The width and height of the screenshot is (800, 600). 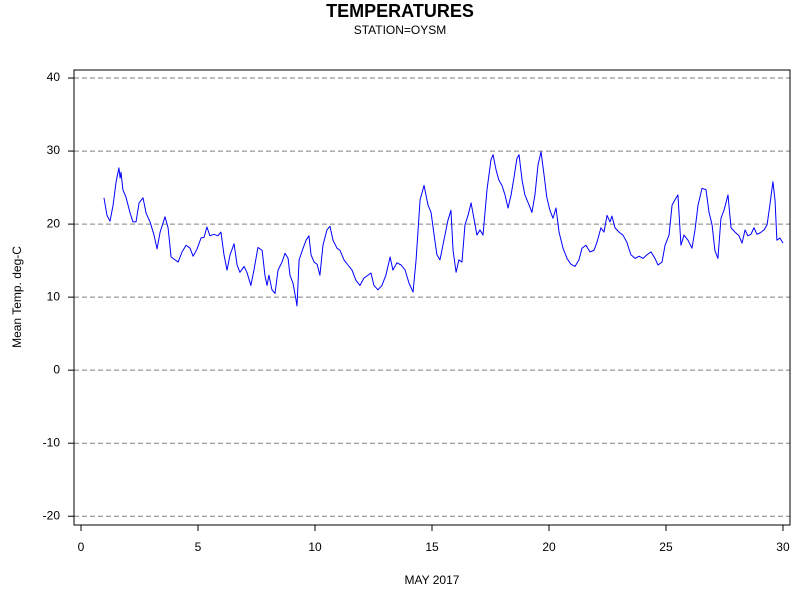 What do you see at coordinates (666, 547) in the screenshot?
I see `x-tick-label: 25` at bounding box center [666, 547].